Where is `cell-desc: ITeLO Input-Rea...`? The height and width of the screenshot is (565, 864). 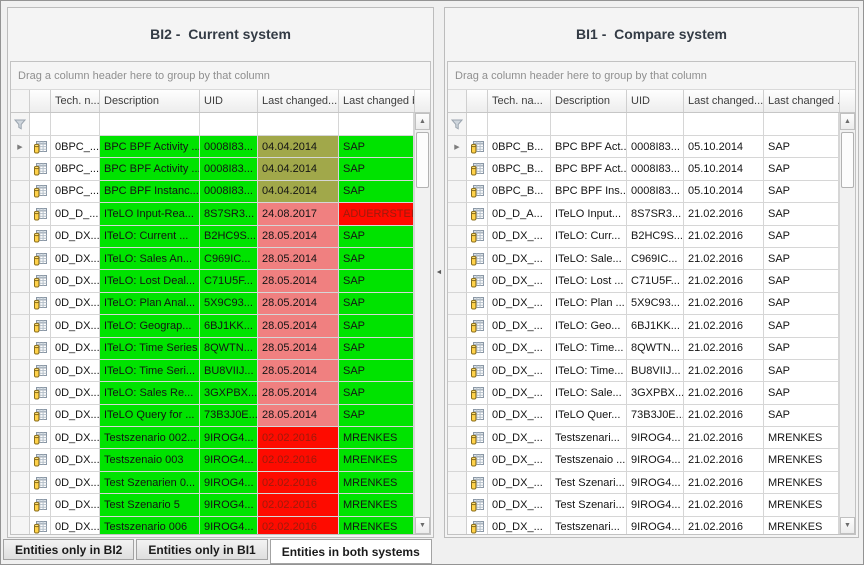 cell-desc: ITeLO Input-Rea... is located at coordinates (150, 214).